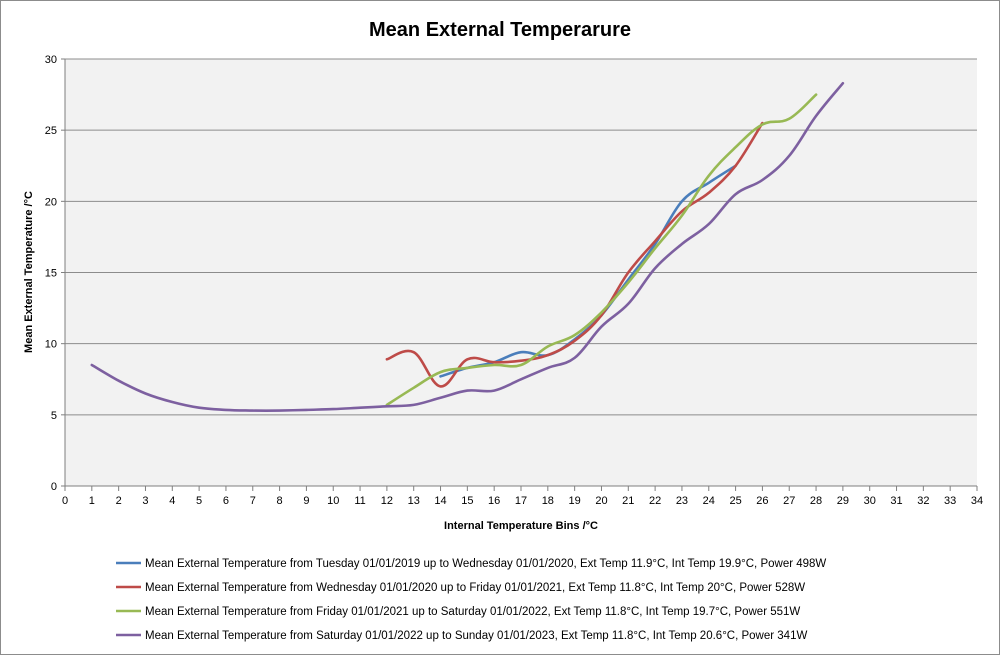  What do you see at coordinates (387, 501) in the screenshot?
I see `x-tick-label: 12` at bounding box center [387, 501].